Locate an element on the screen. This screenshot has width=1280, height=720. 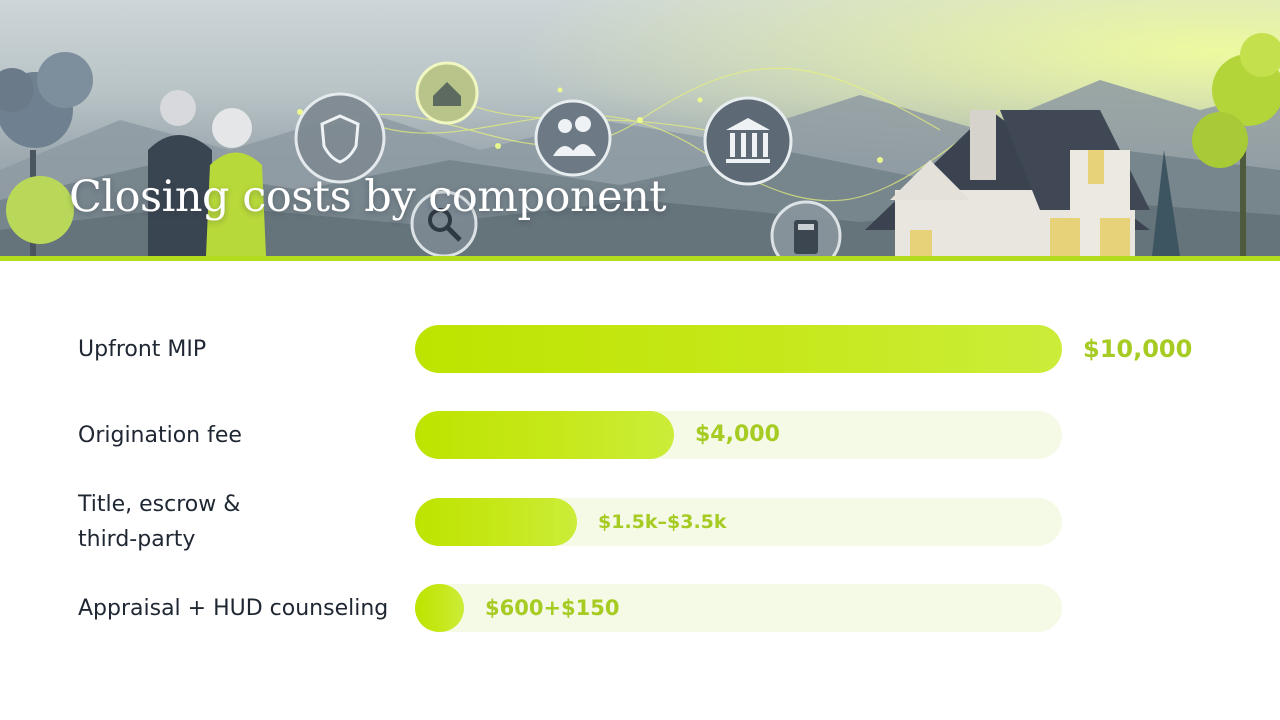
page-title: Closing costs by component is located at coordinates (368, 197).